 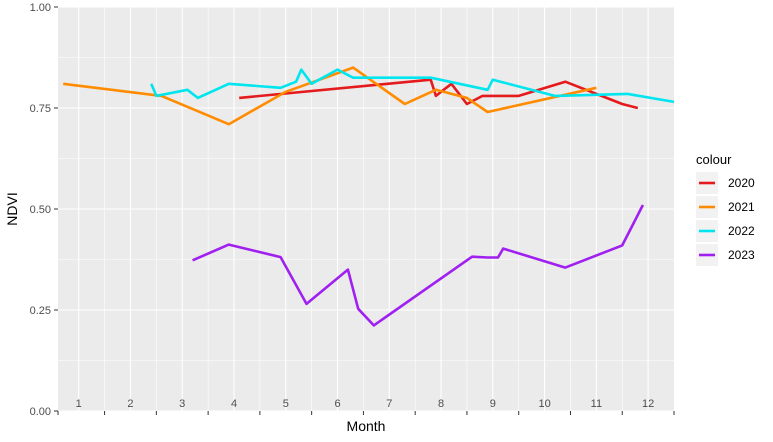 What do you see at coordinates (596, 404) in the screenshot?
I see `x-tick-label: 11` at bounding box center [596, 404].